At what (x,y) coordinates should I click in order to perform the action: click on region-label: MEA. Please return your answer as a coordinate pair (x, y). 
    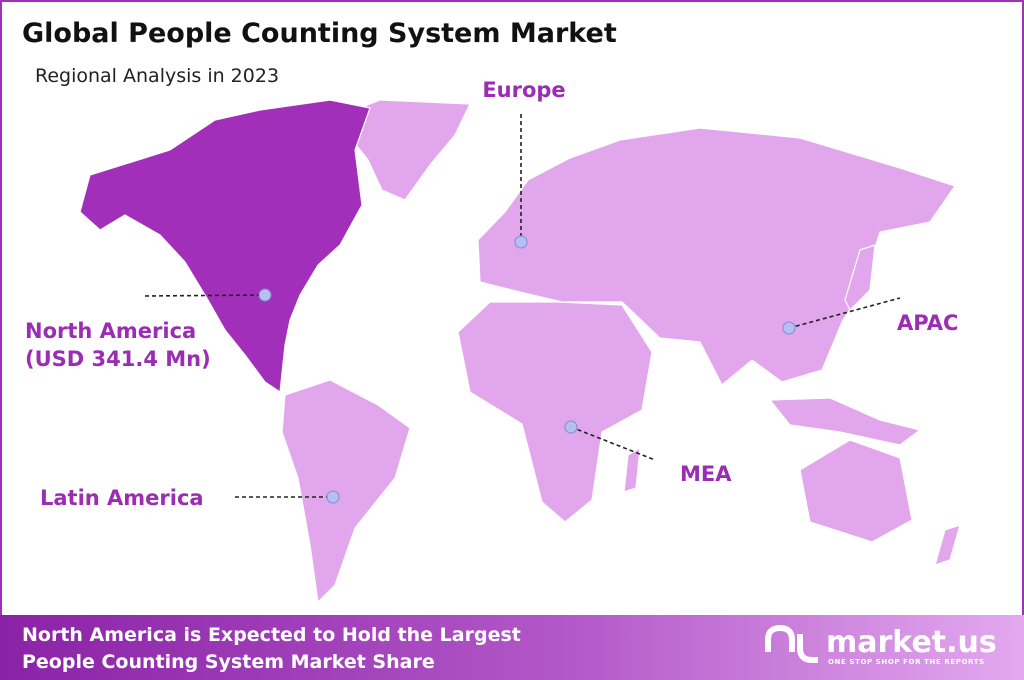
    Looking at the image, I should click on (706, 474).